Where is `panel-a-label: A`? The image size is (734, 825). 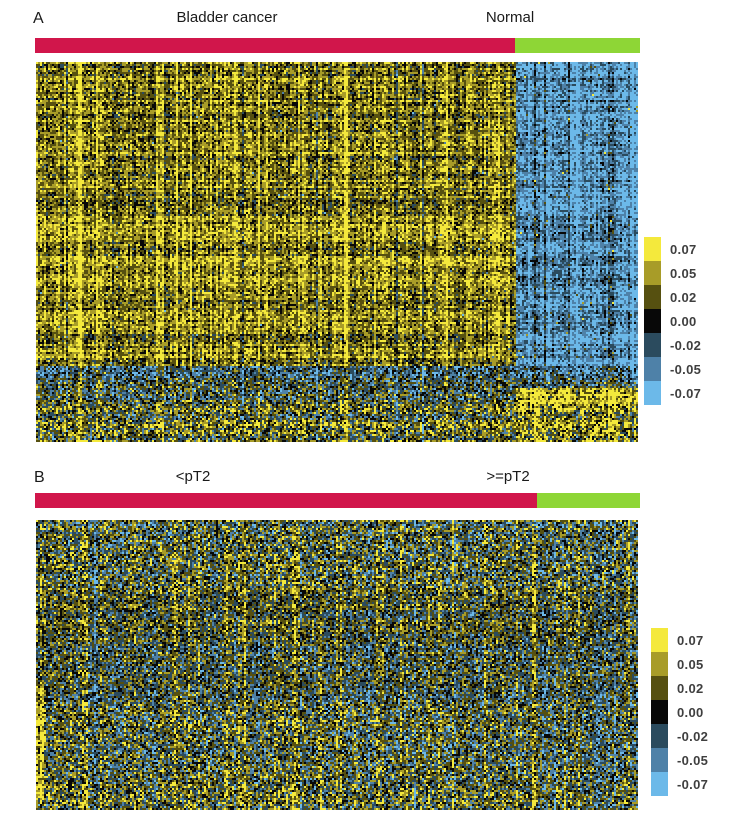 panel-a-label: A is located at coordinates (38, 18).